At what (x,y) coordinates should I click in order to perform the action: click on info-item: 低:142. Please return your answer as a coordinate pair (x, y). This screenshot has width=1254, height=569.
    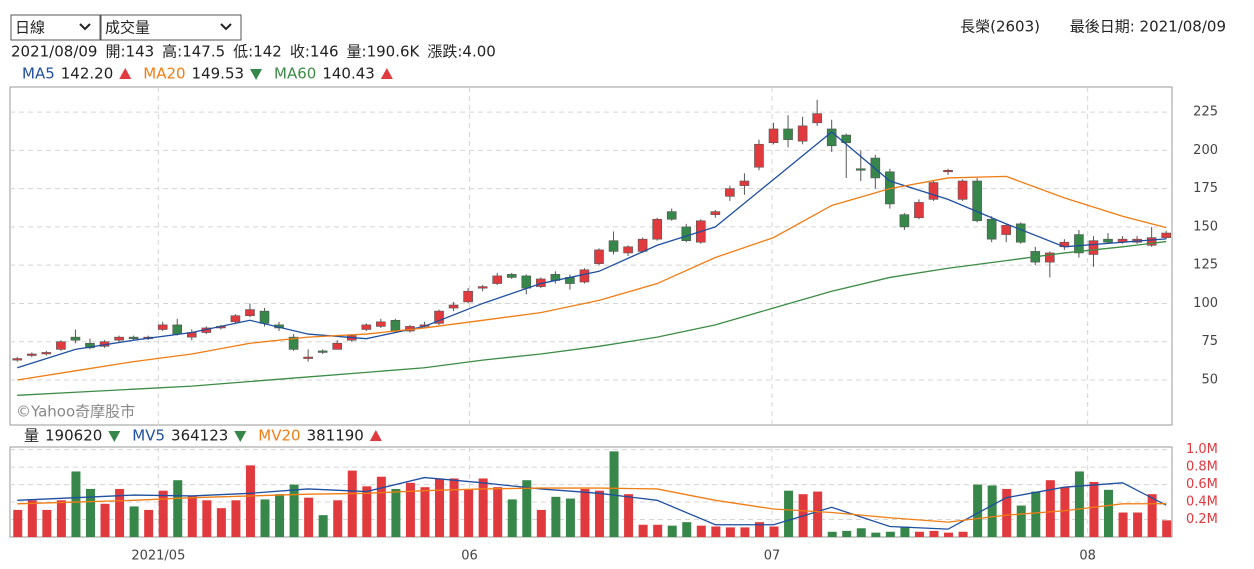
    Looking at the image, I should click on (257, 52).